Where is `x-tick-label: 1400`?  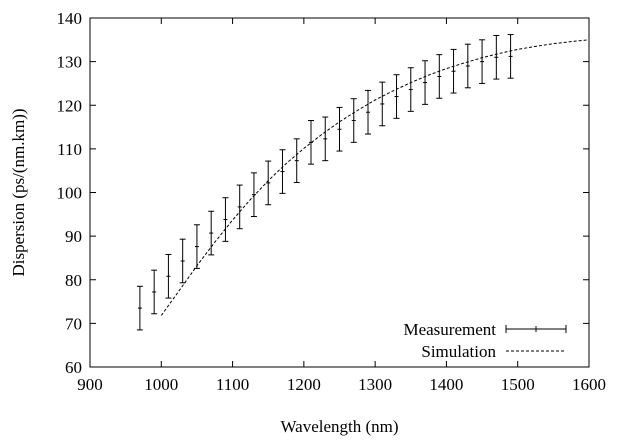 x-tick-label: 1400 is located at coordinates (446, 384).